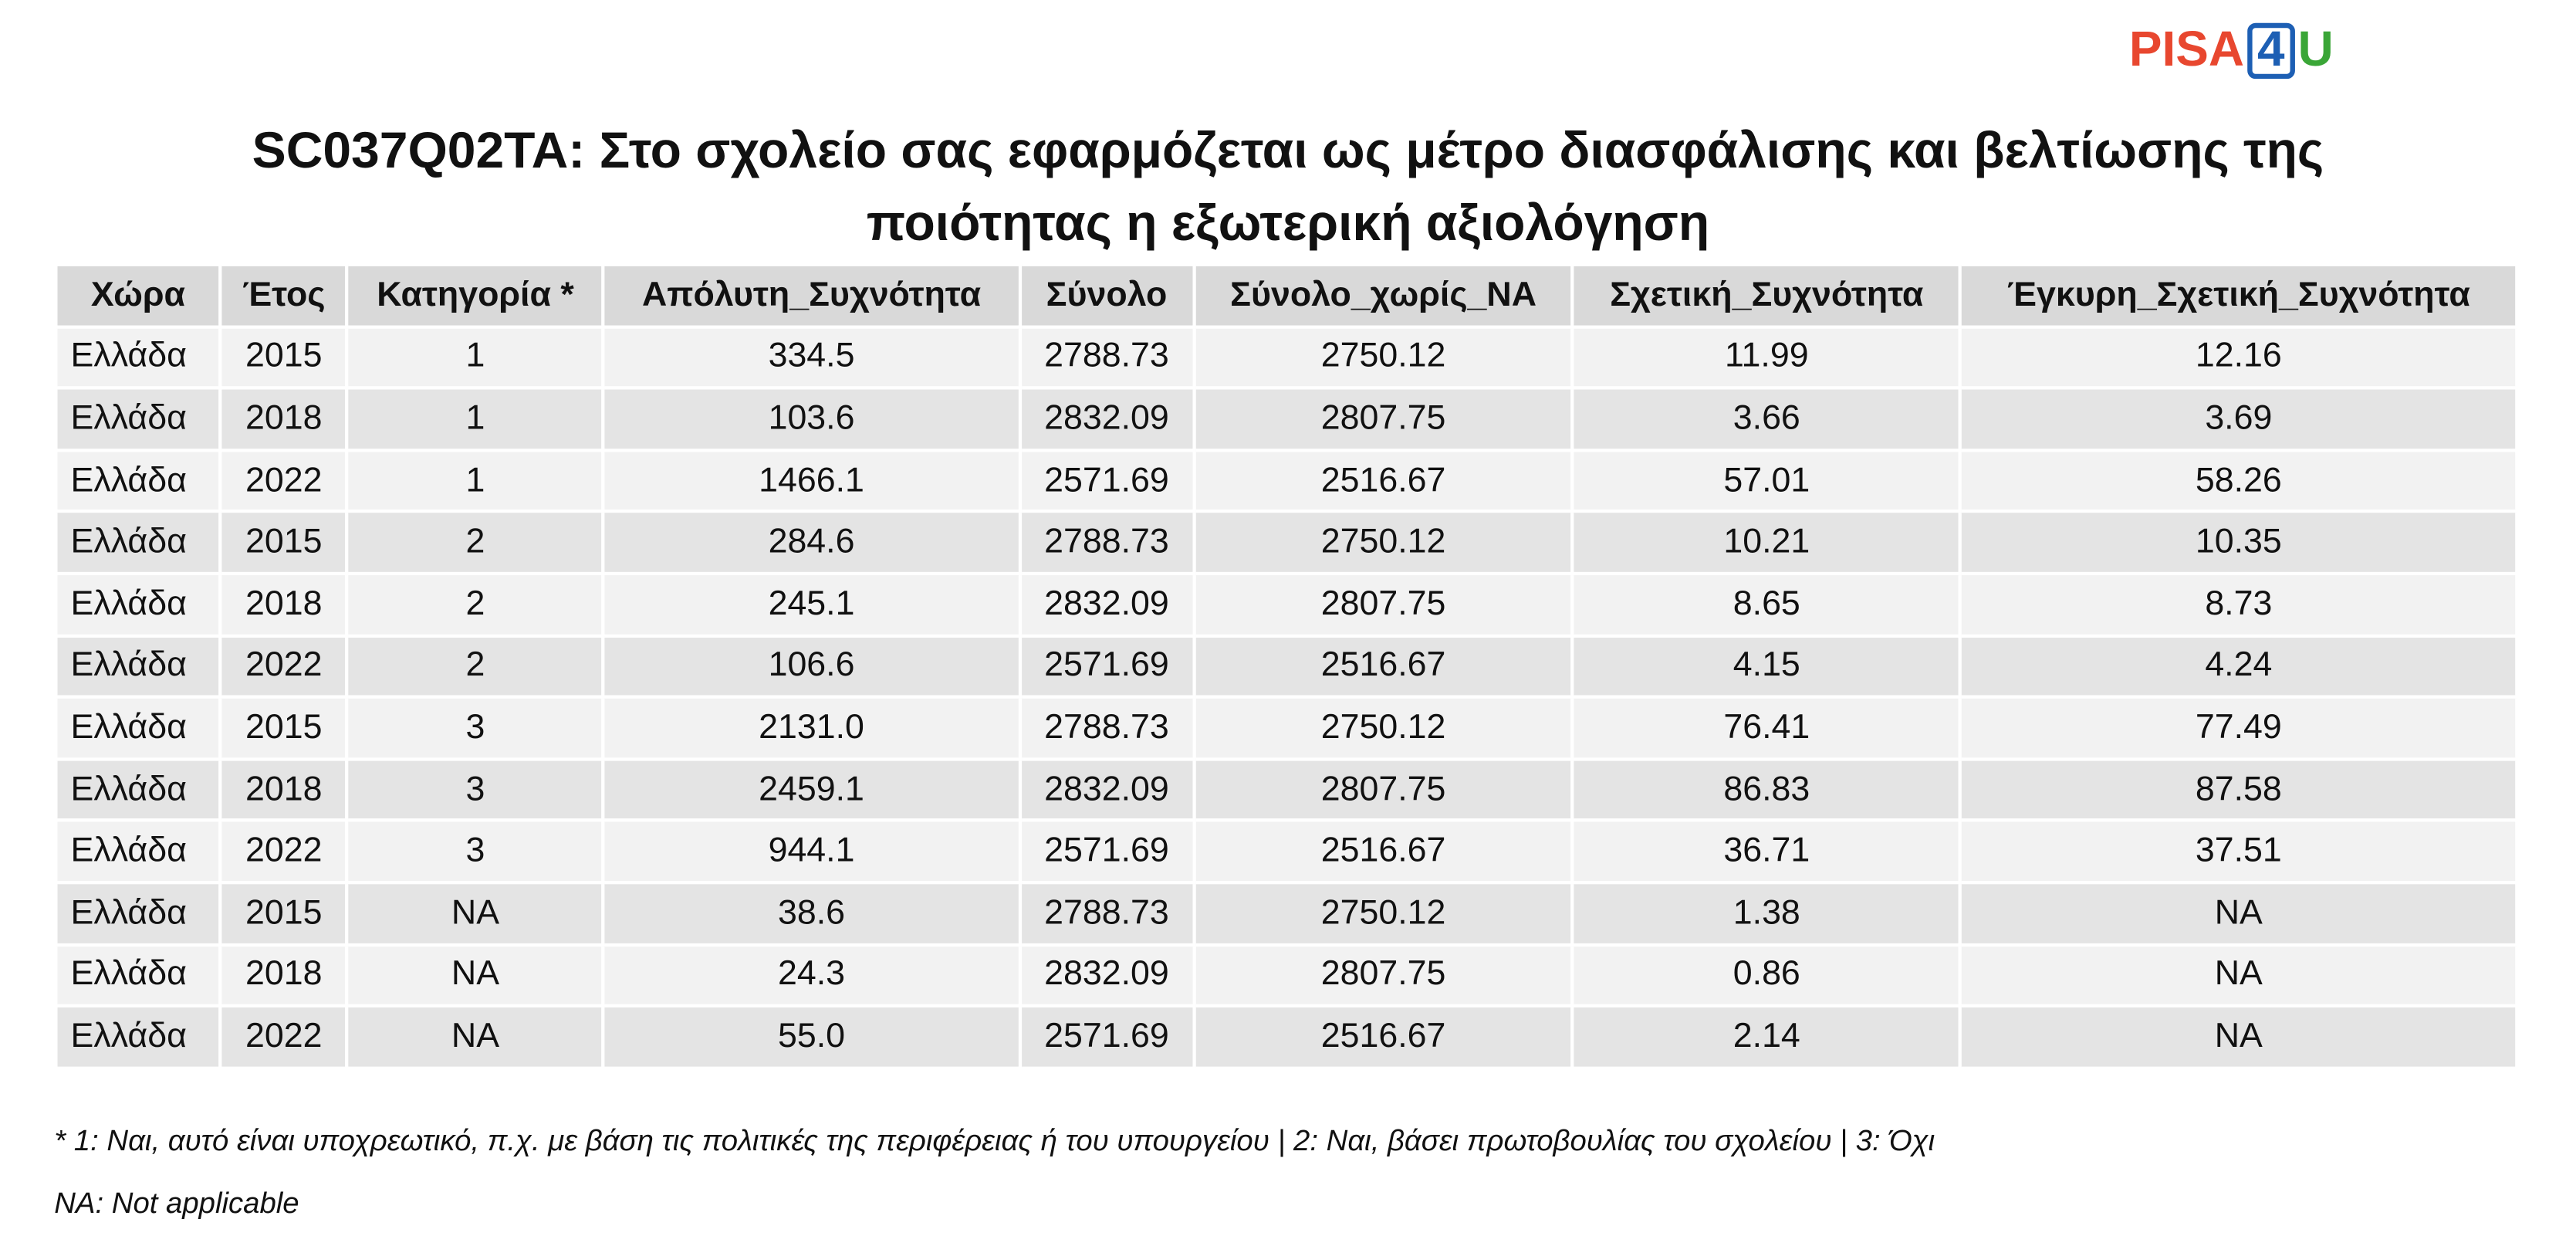 The width and height of the screenshot is (2576, 1236). I want to click on table-cell: 1.38, so click(1766, 913).